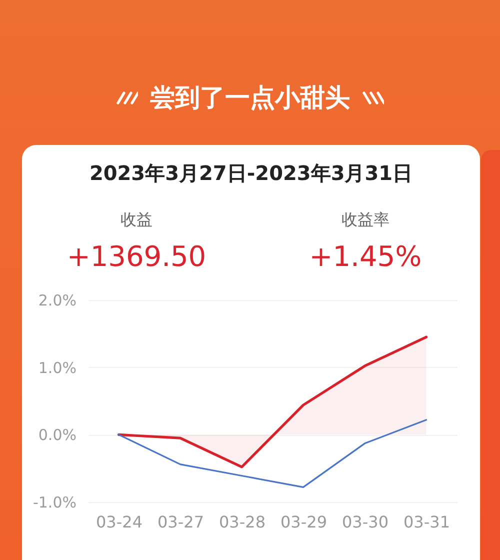 This screenshot has height=560, width=500. I want to click on y-tick-label: 1.0%, so click(57, 367).